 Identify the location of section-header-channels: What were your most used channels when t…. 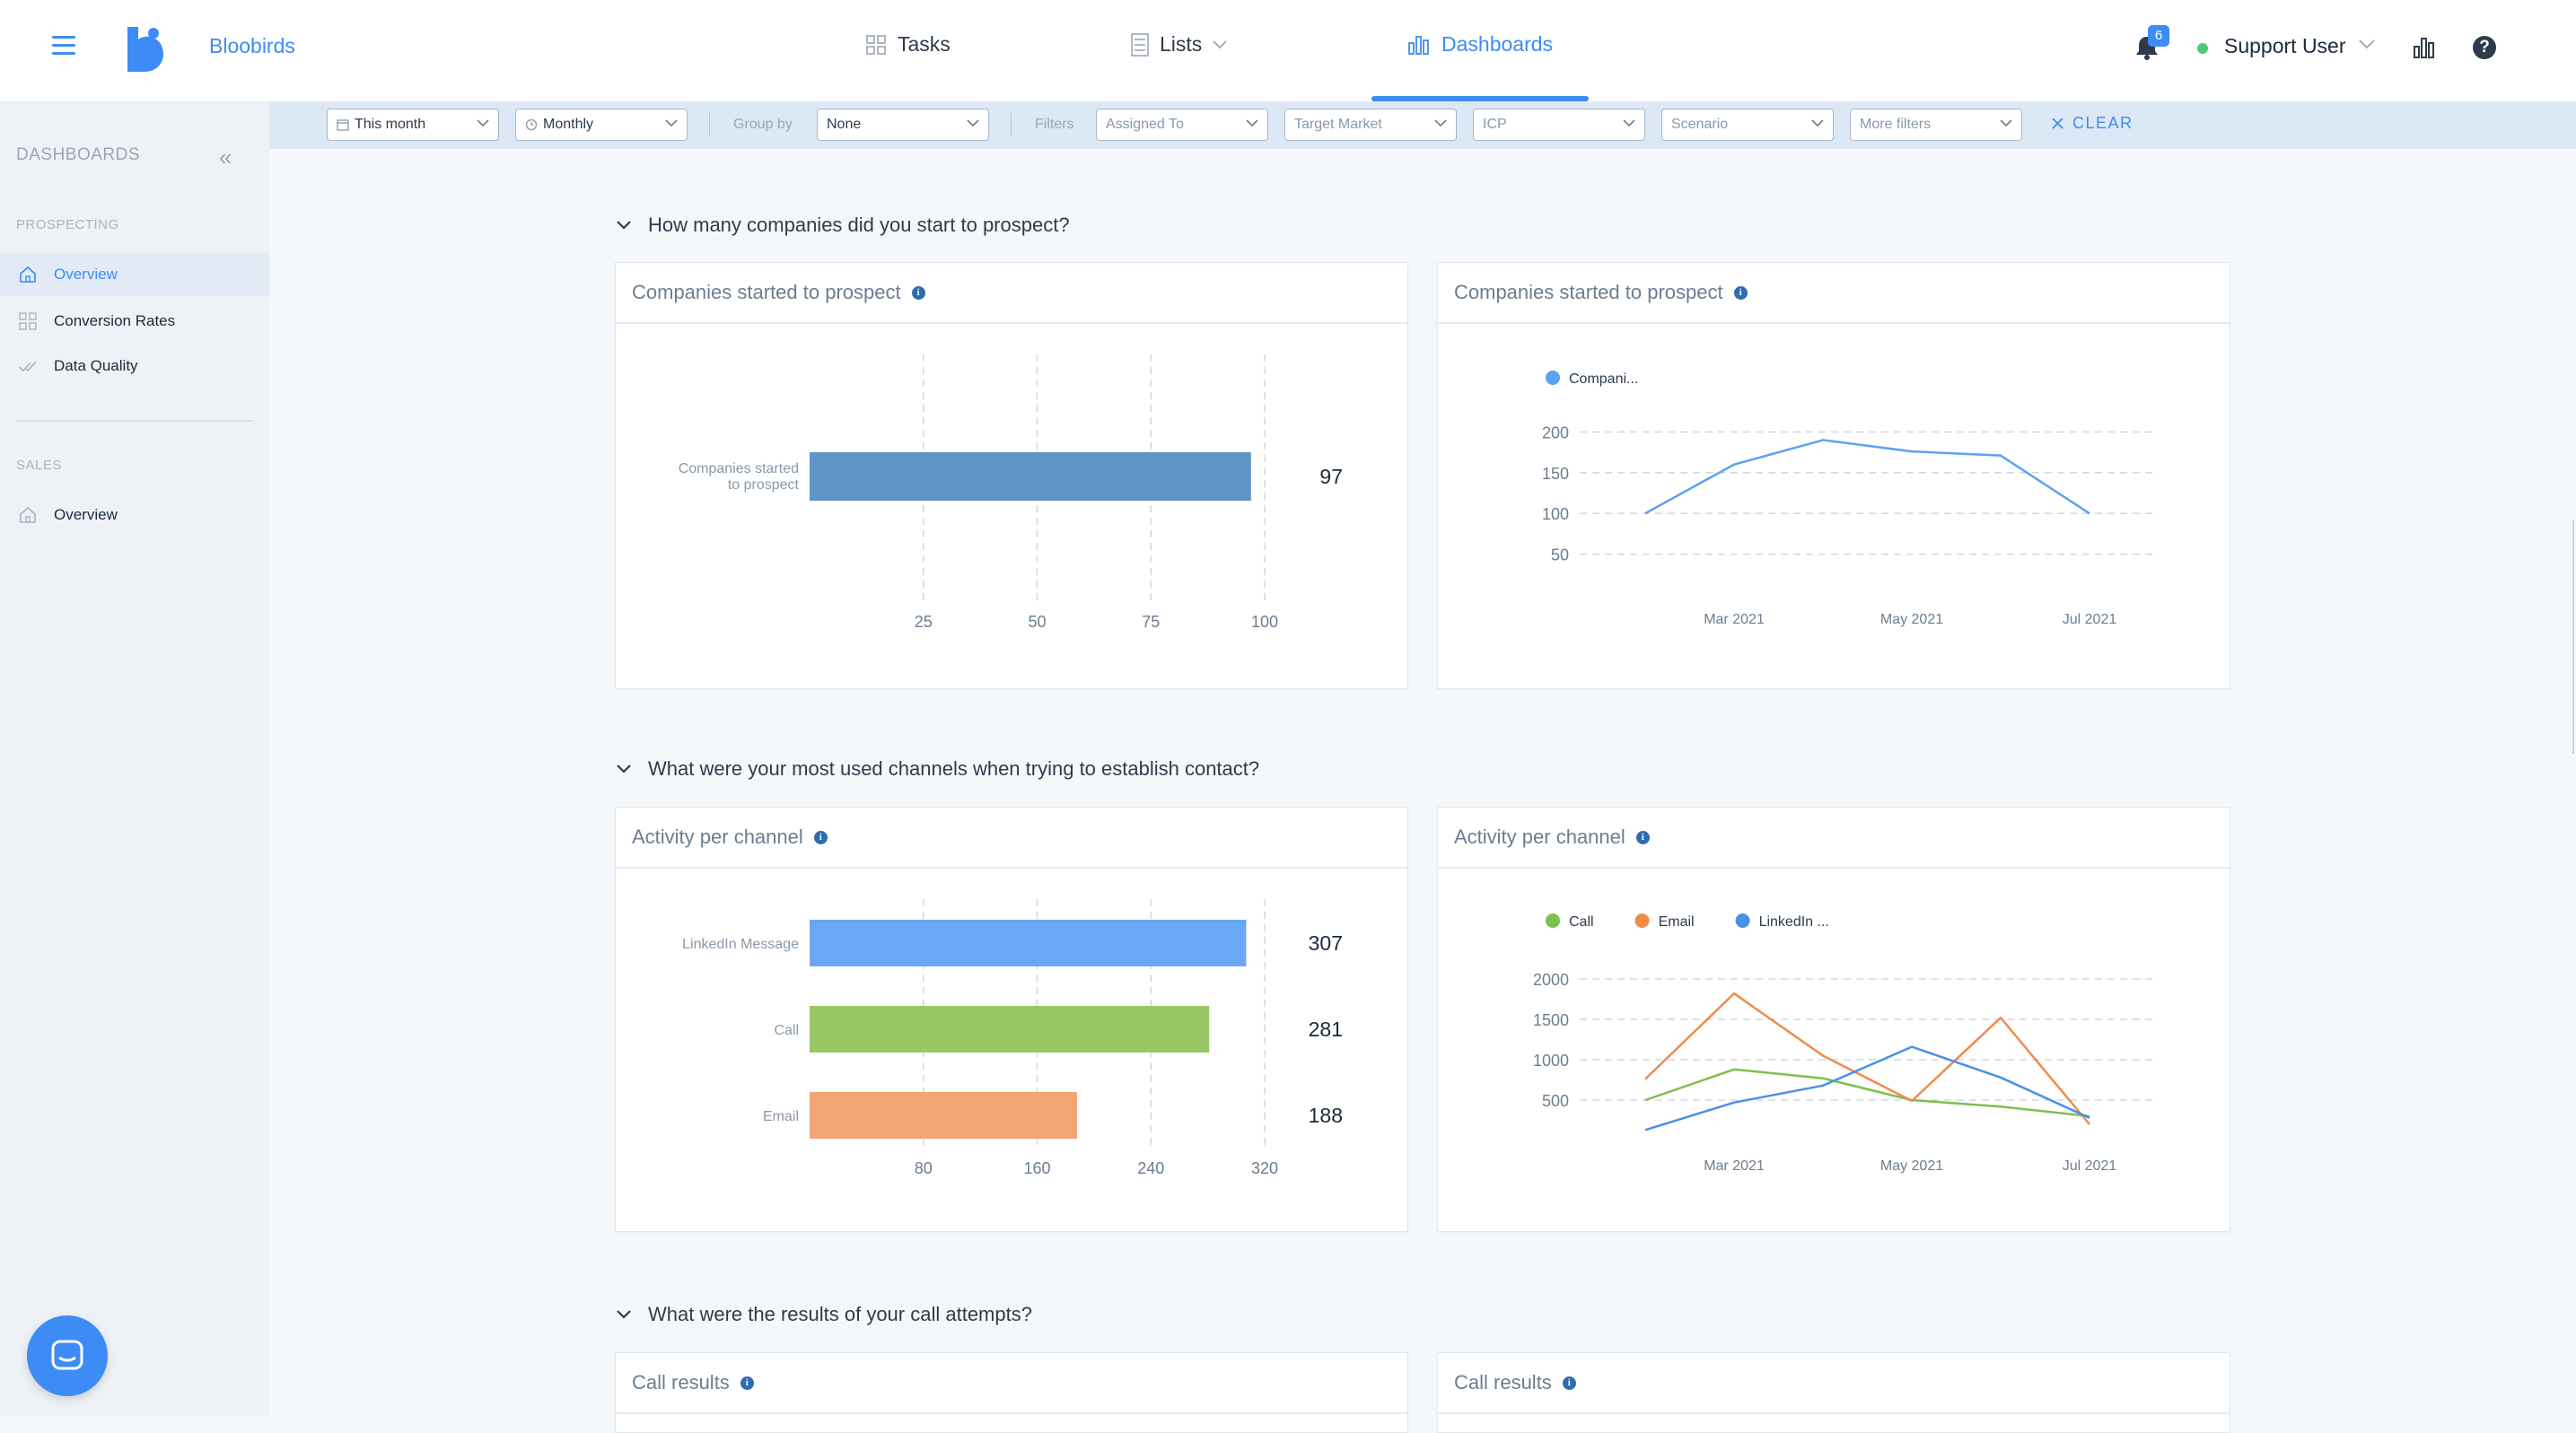
(937, 769).